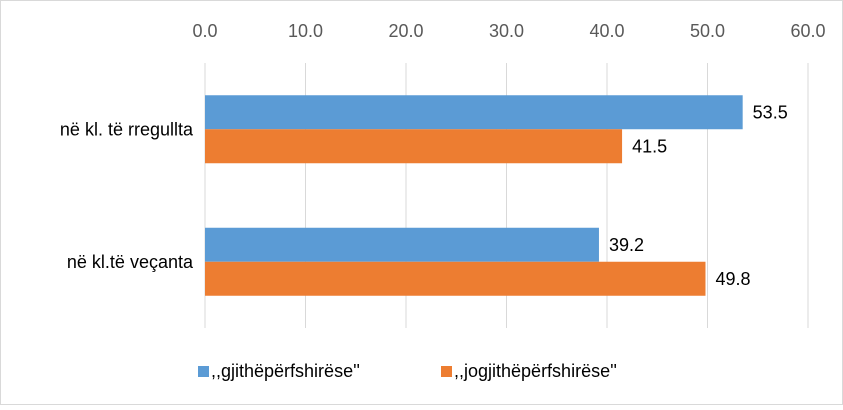 This screenshot has height=410, width=843. What do you see at coordinates (535, 371) in the screenshot?
I see `legend-label: ,,jogjithëpërfshirëse''` at bounding box center [535, 371].